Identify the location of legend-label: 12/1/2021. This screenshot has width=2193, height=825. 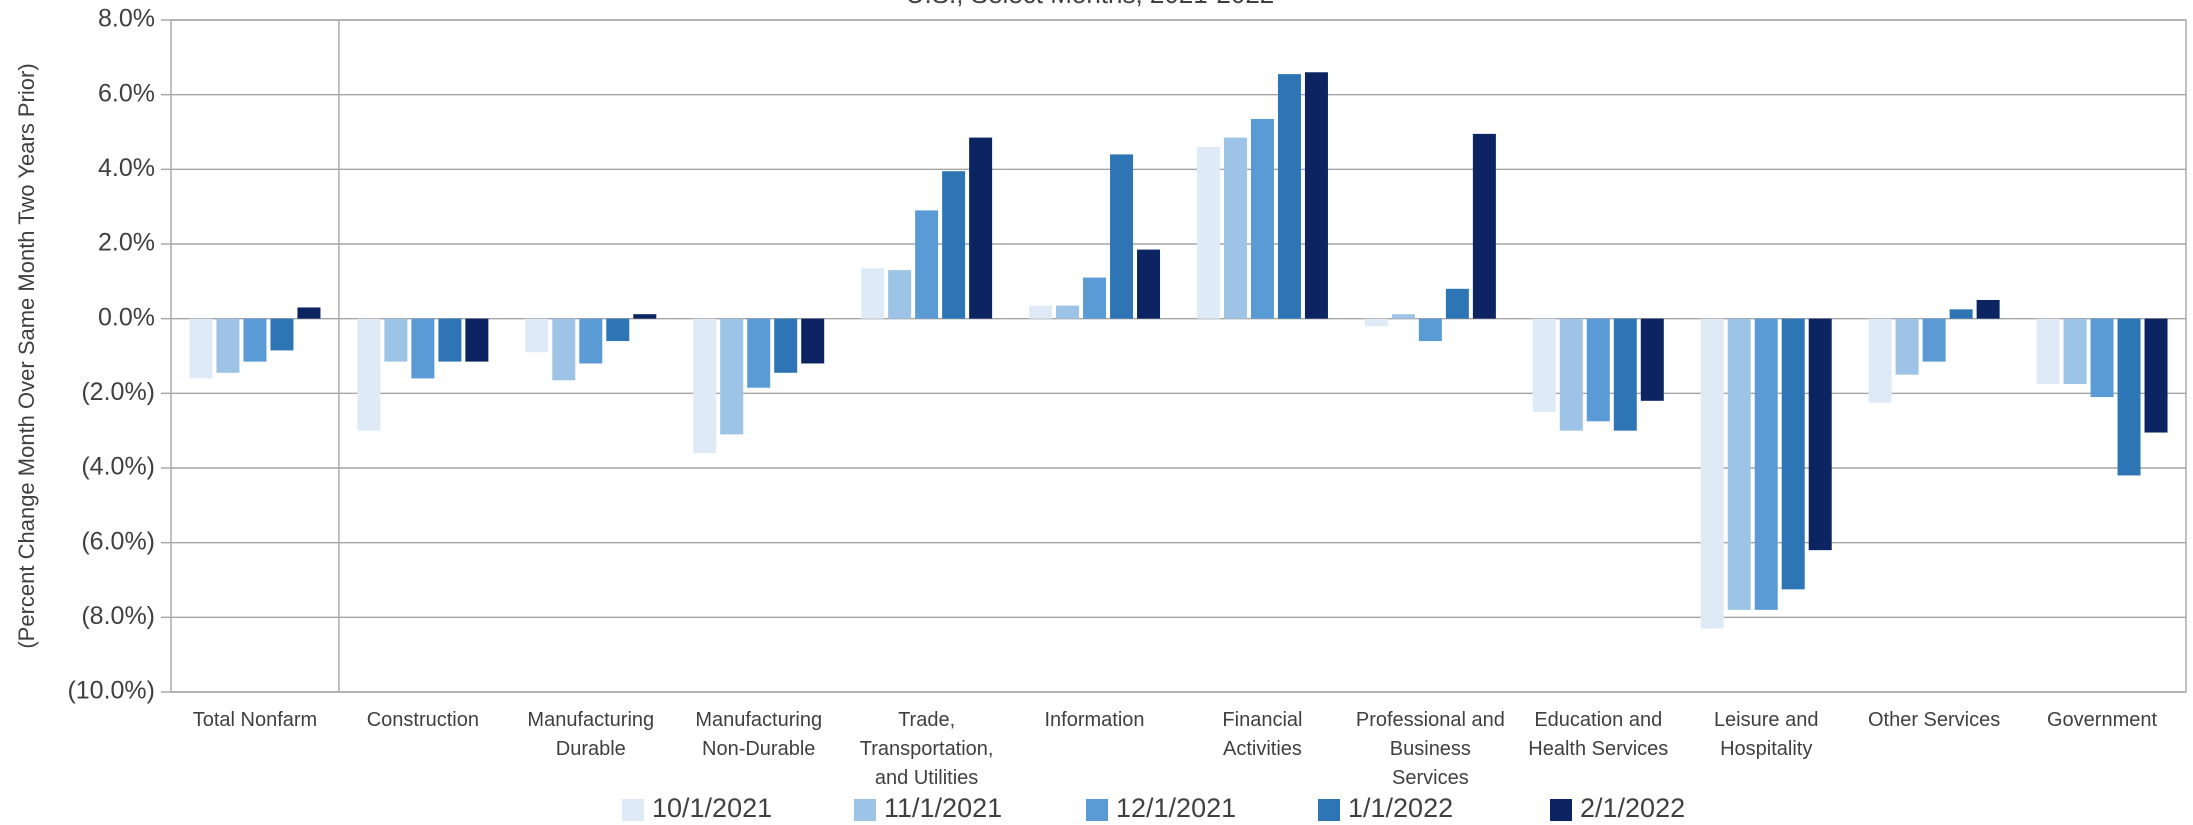
(1176, 808).